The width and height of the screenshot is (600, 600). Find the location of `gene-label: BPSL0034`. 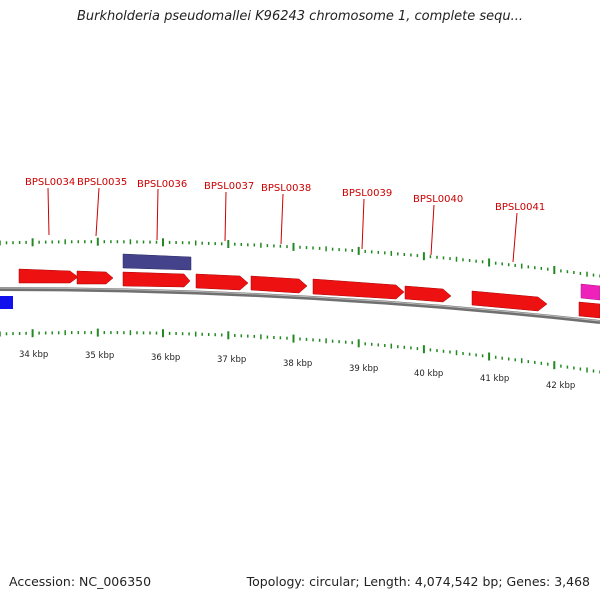

gene-label: BPSL0034 is located at coordinates (50, 182).